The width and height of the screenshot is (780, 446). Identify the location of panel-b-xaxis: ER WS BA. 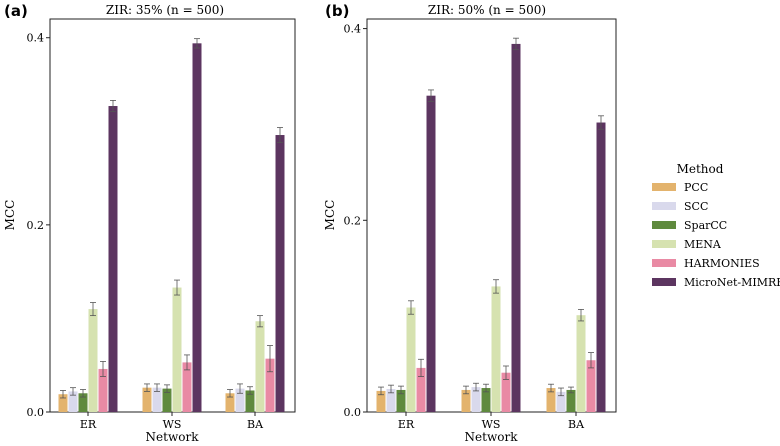
(491, 421).